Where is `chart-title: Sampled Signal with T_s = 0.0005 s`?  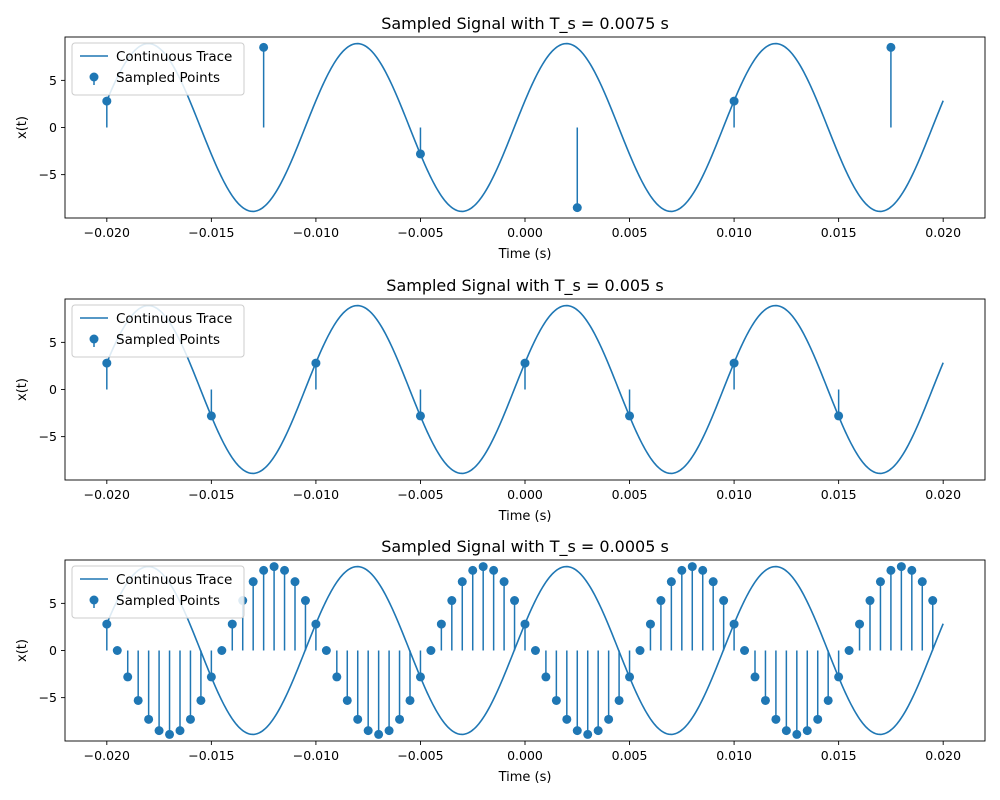 chart-title: Sampled Signal with T_s = 0.0005 s is located at coordinates (525, 547).